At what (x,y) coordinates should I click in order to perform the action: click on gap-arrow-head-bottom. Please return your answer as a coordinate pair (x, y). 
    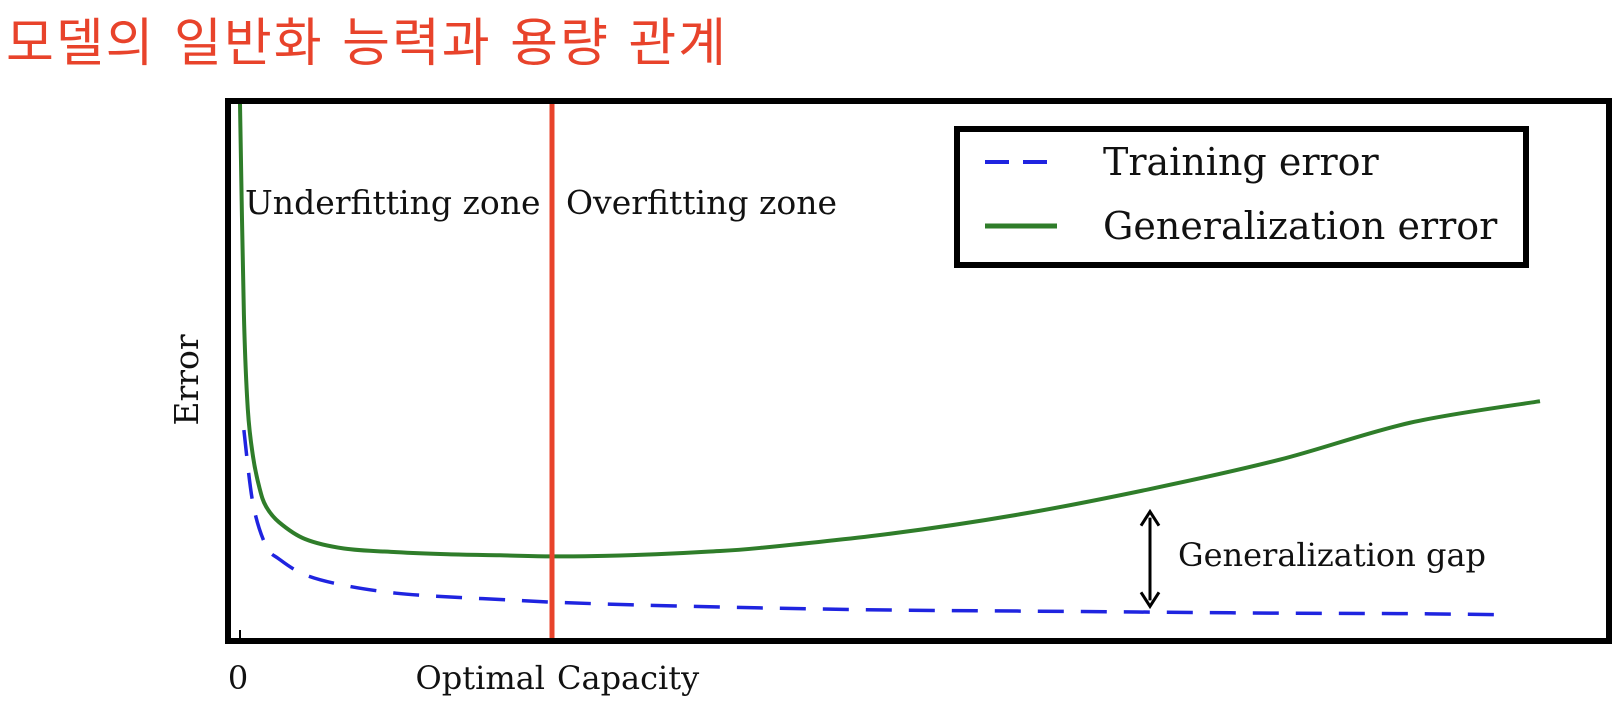
    Looking at the image, I should click on (1150, 600).